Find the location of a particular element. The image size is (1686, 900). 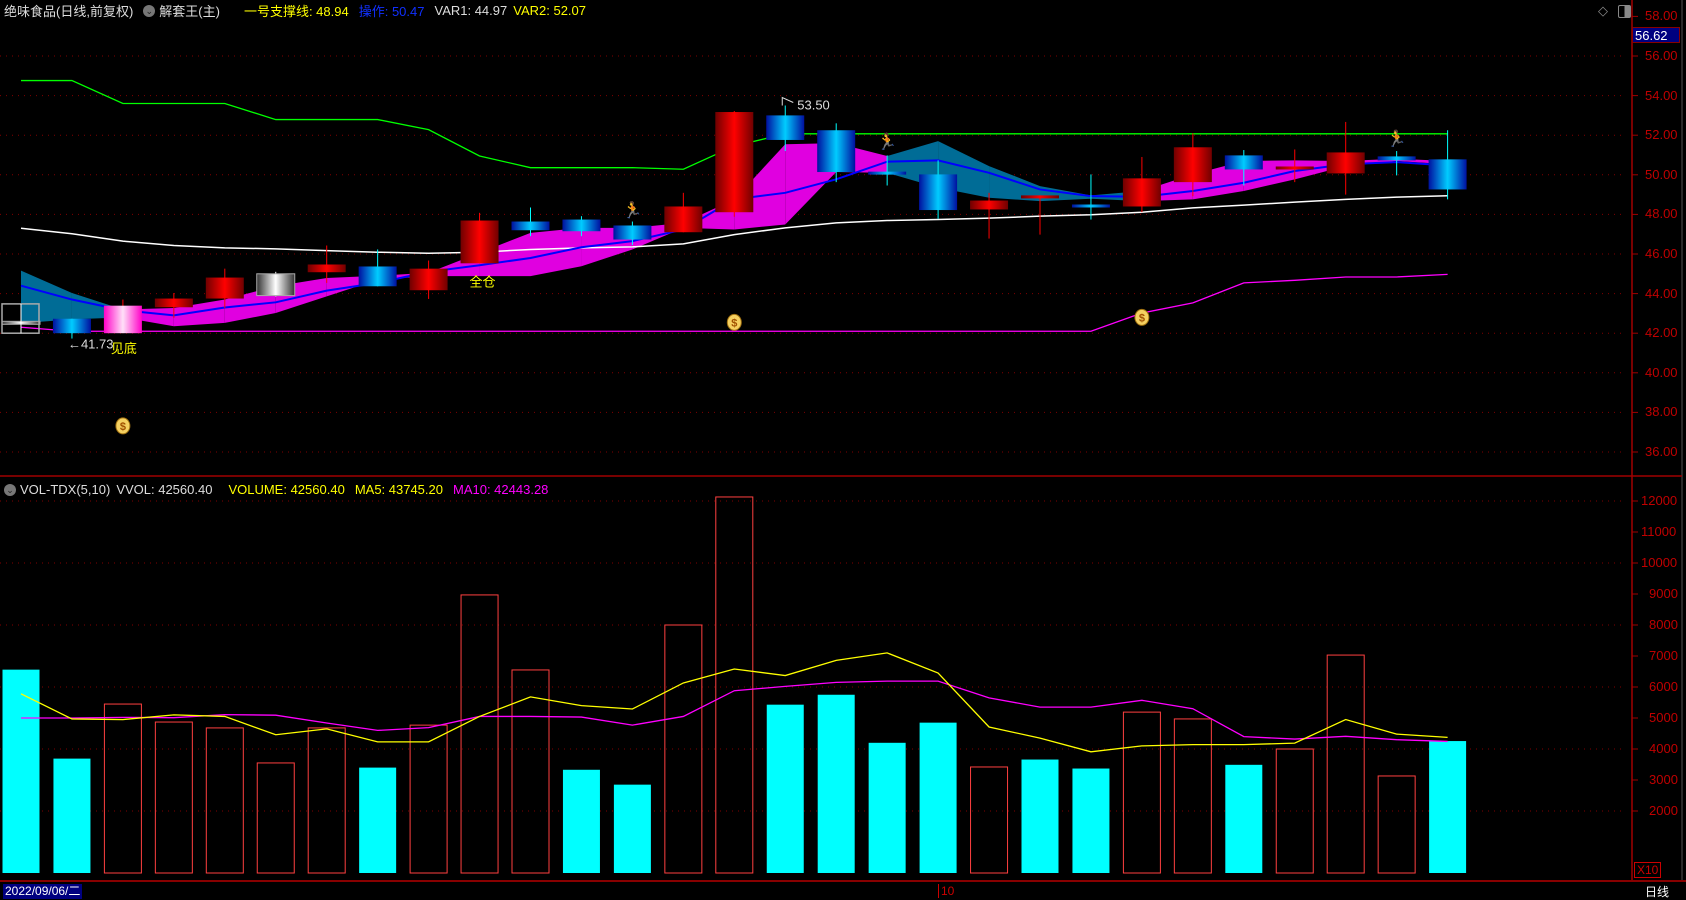

volume-ma10-line is located at coordinates (734, 711).